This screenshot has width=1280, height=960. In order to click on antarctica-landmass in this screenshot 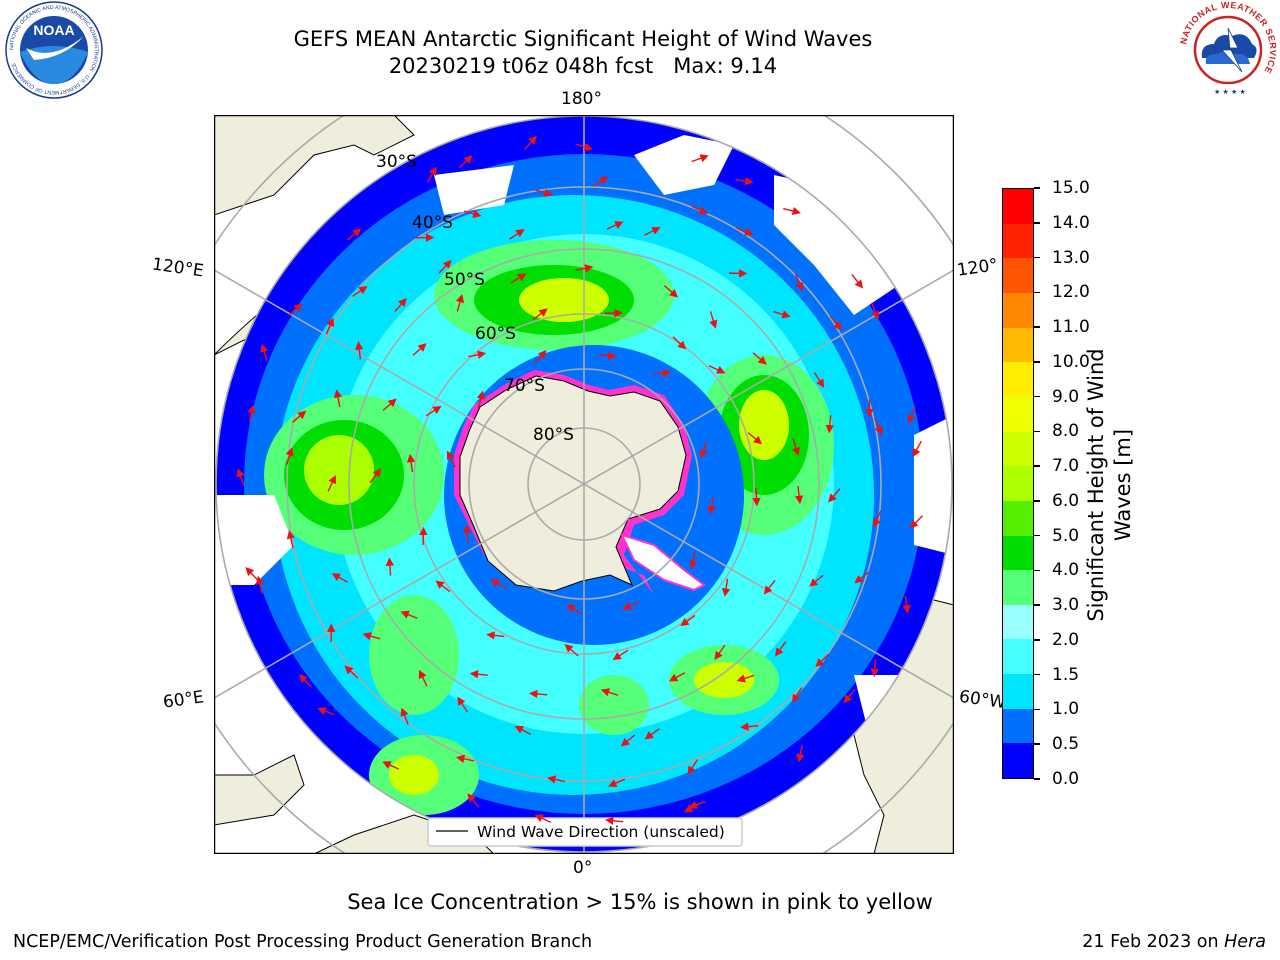, I will do `click(580, 482)`.